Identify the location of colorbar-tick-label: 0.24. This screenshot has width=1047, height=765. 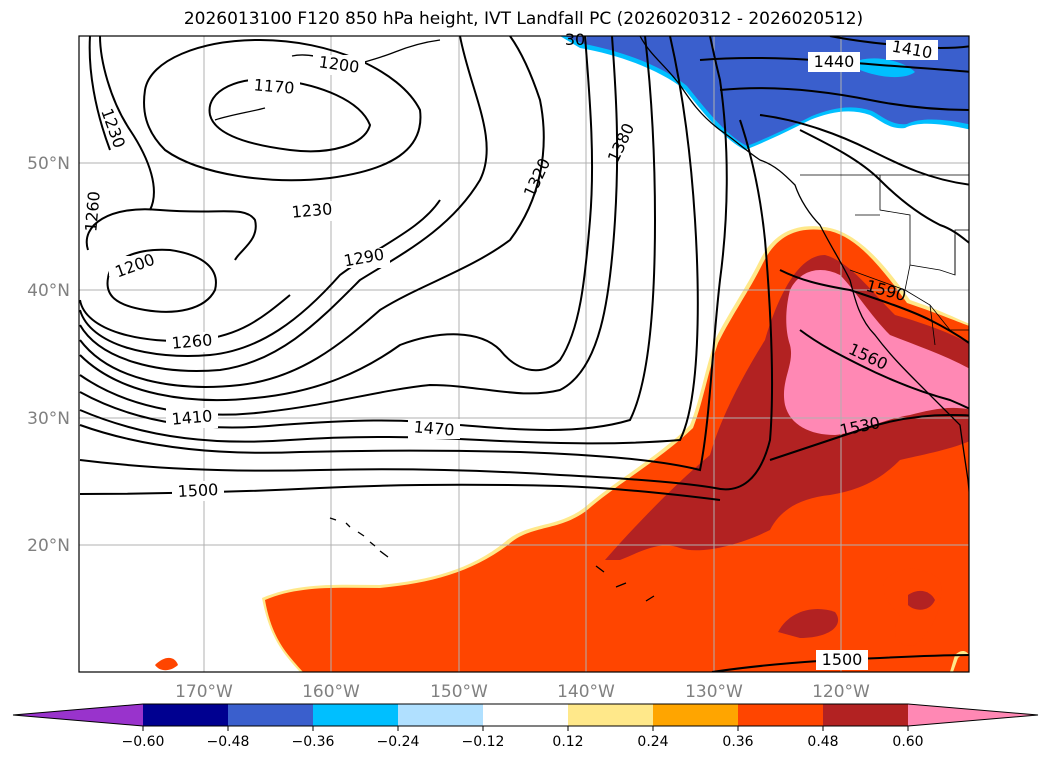
(652, 742).